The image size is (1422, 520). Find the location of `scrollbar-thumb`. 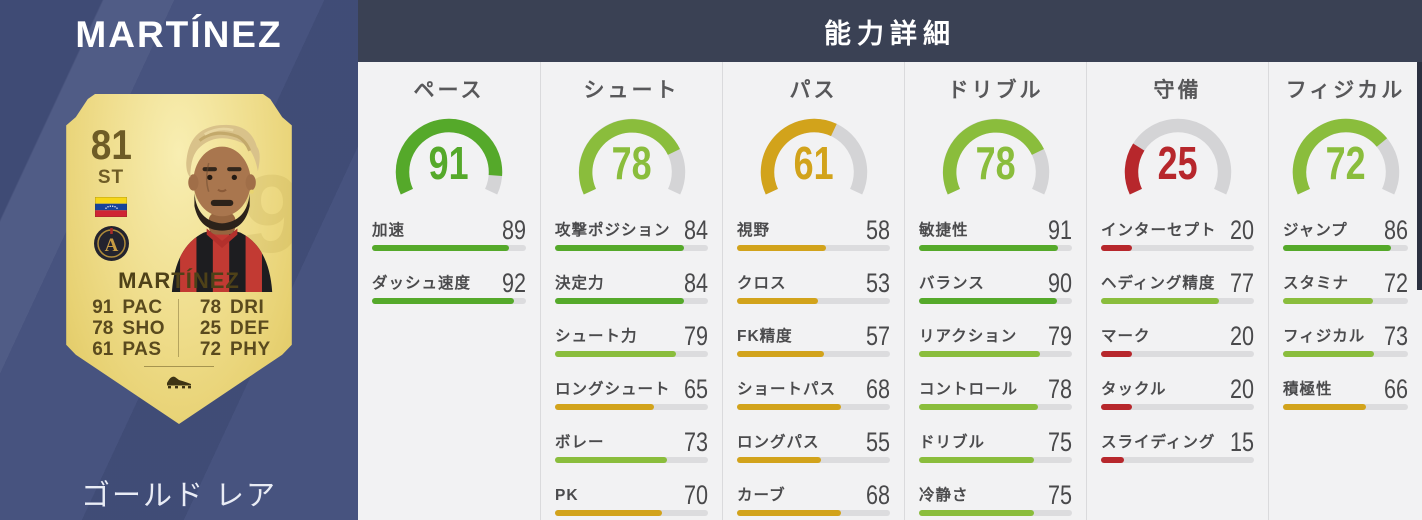

scrollbar-thumb is located at coordinates (1419, 176).